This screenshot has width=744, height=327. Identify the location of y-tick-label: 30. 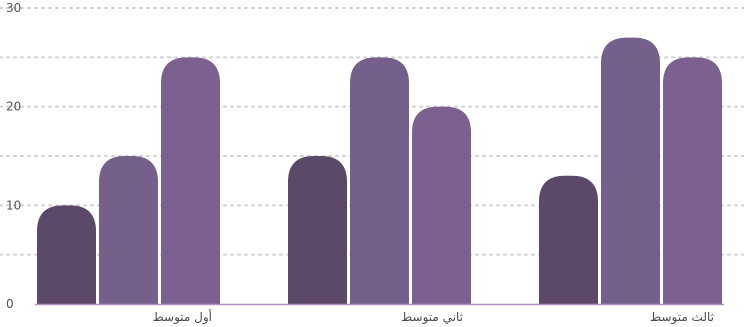
(13, 8).